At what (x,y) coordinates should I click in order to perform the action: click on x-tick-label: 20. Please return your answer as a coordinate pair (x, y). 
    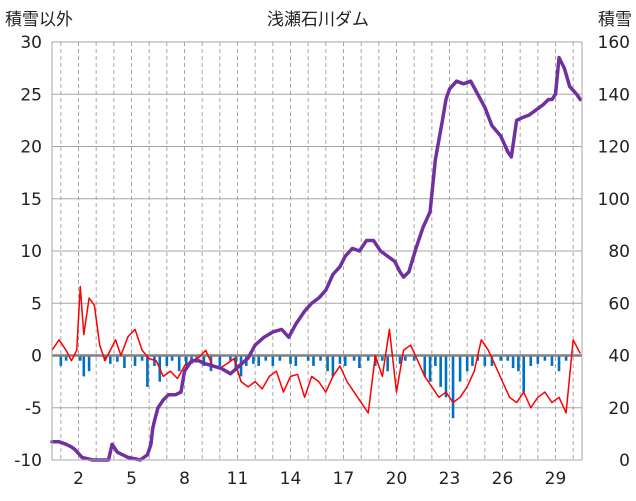
    Looking at the image, I should click on (397, 479).